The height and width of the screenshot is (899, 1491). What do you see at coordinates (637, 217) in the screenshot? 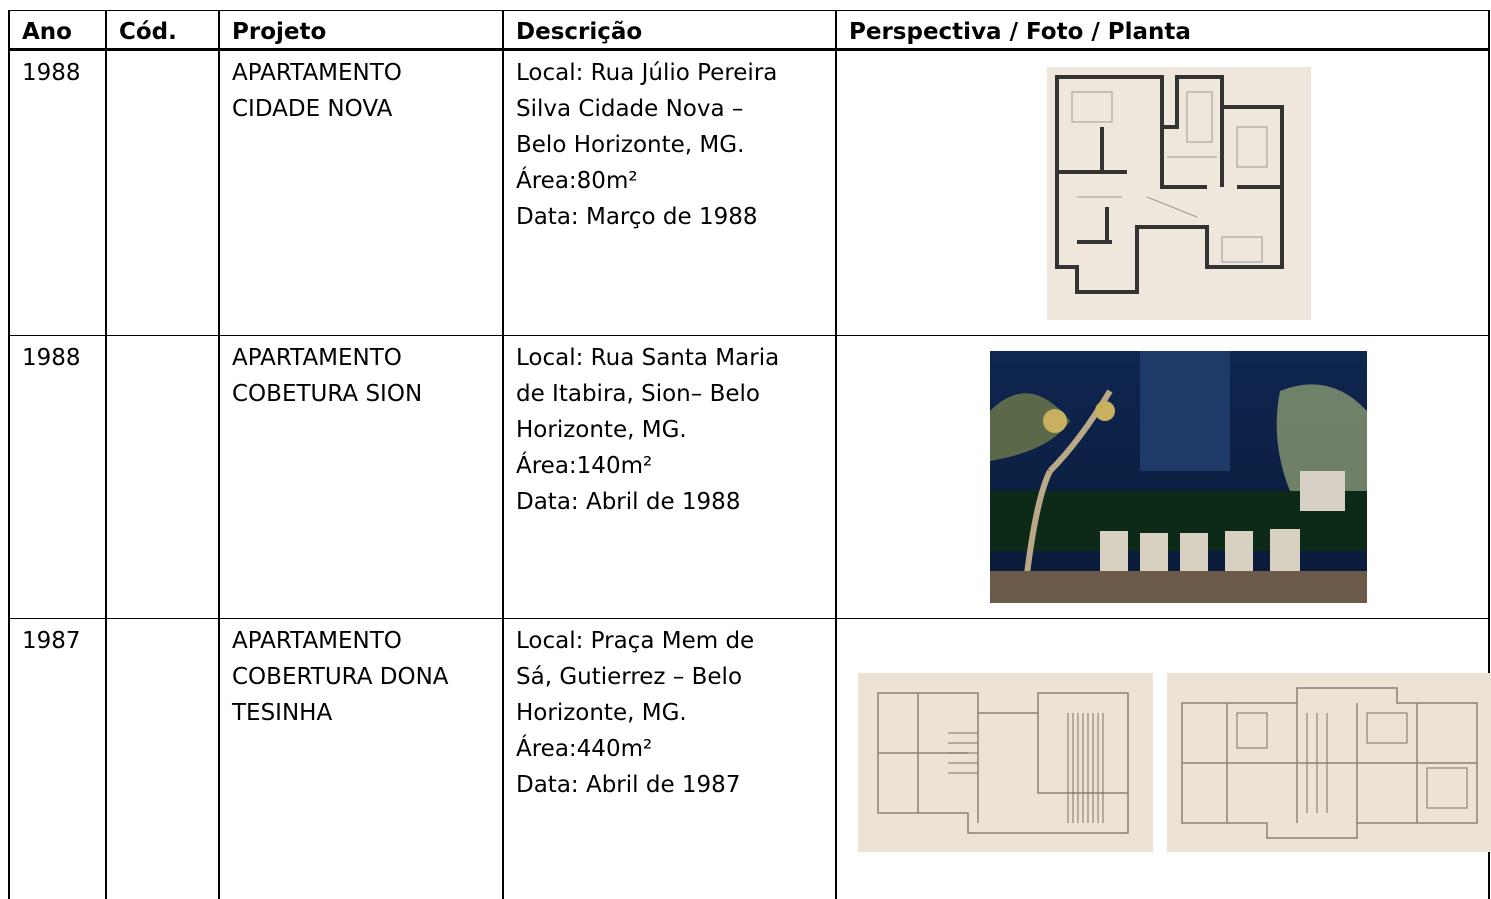
I see `description-line: Data: Março de 1988` at bounding box center [637, 217].